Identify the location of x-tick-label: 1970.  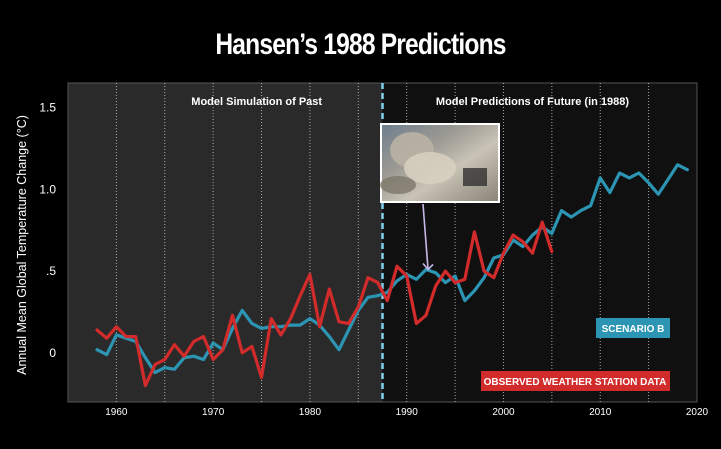
(213, 412).